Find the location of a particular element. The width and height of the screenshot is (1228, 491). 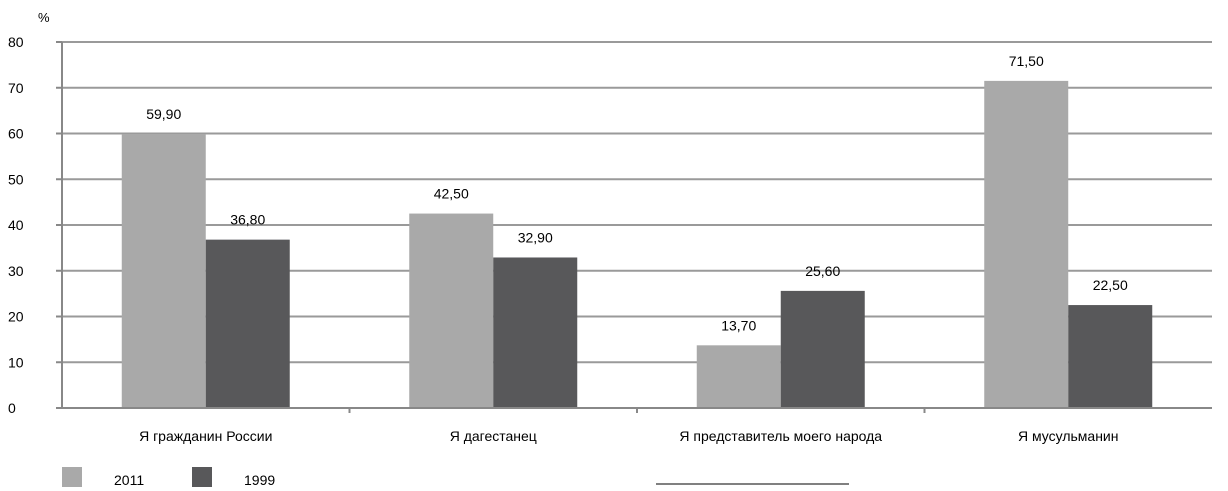

data-label-1999-2: 32,90 is located at coordinates (535, 237).